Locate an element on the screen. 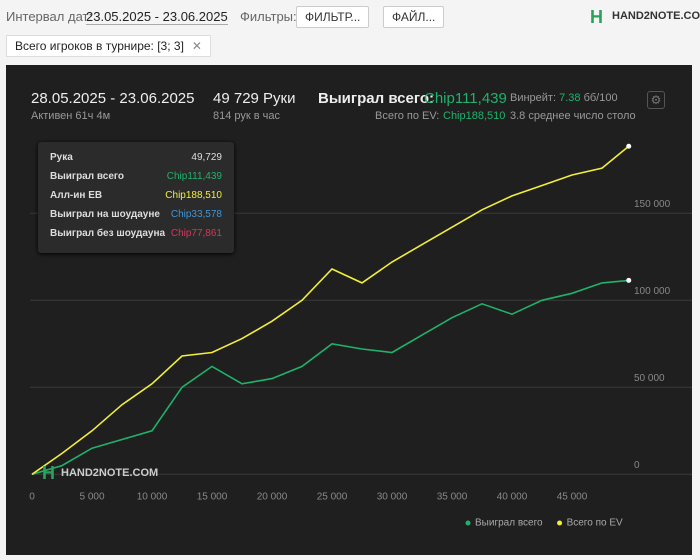 This screenshot has width=700, height=560. tooltip-value: Chip188,510 is located at coordinates (193, 195).